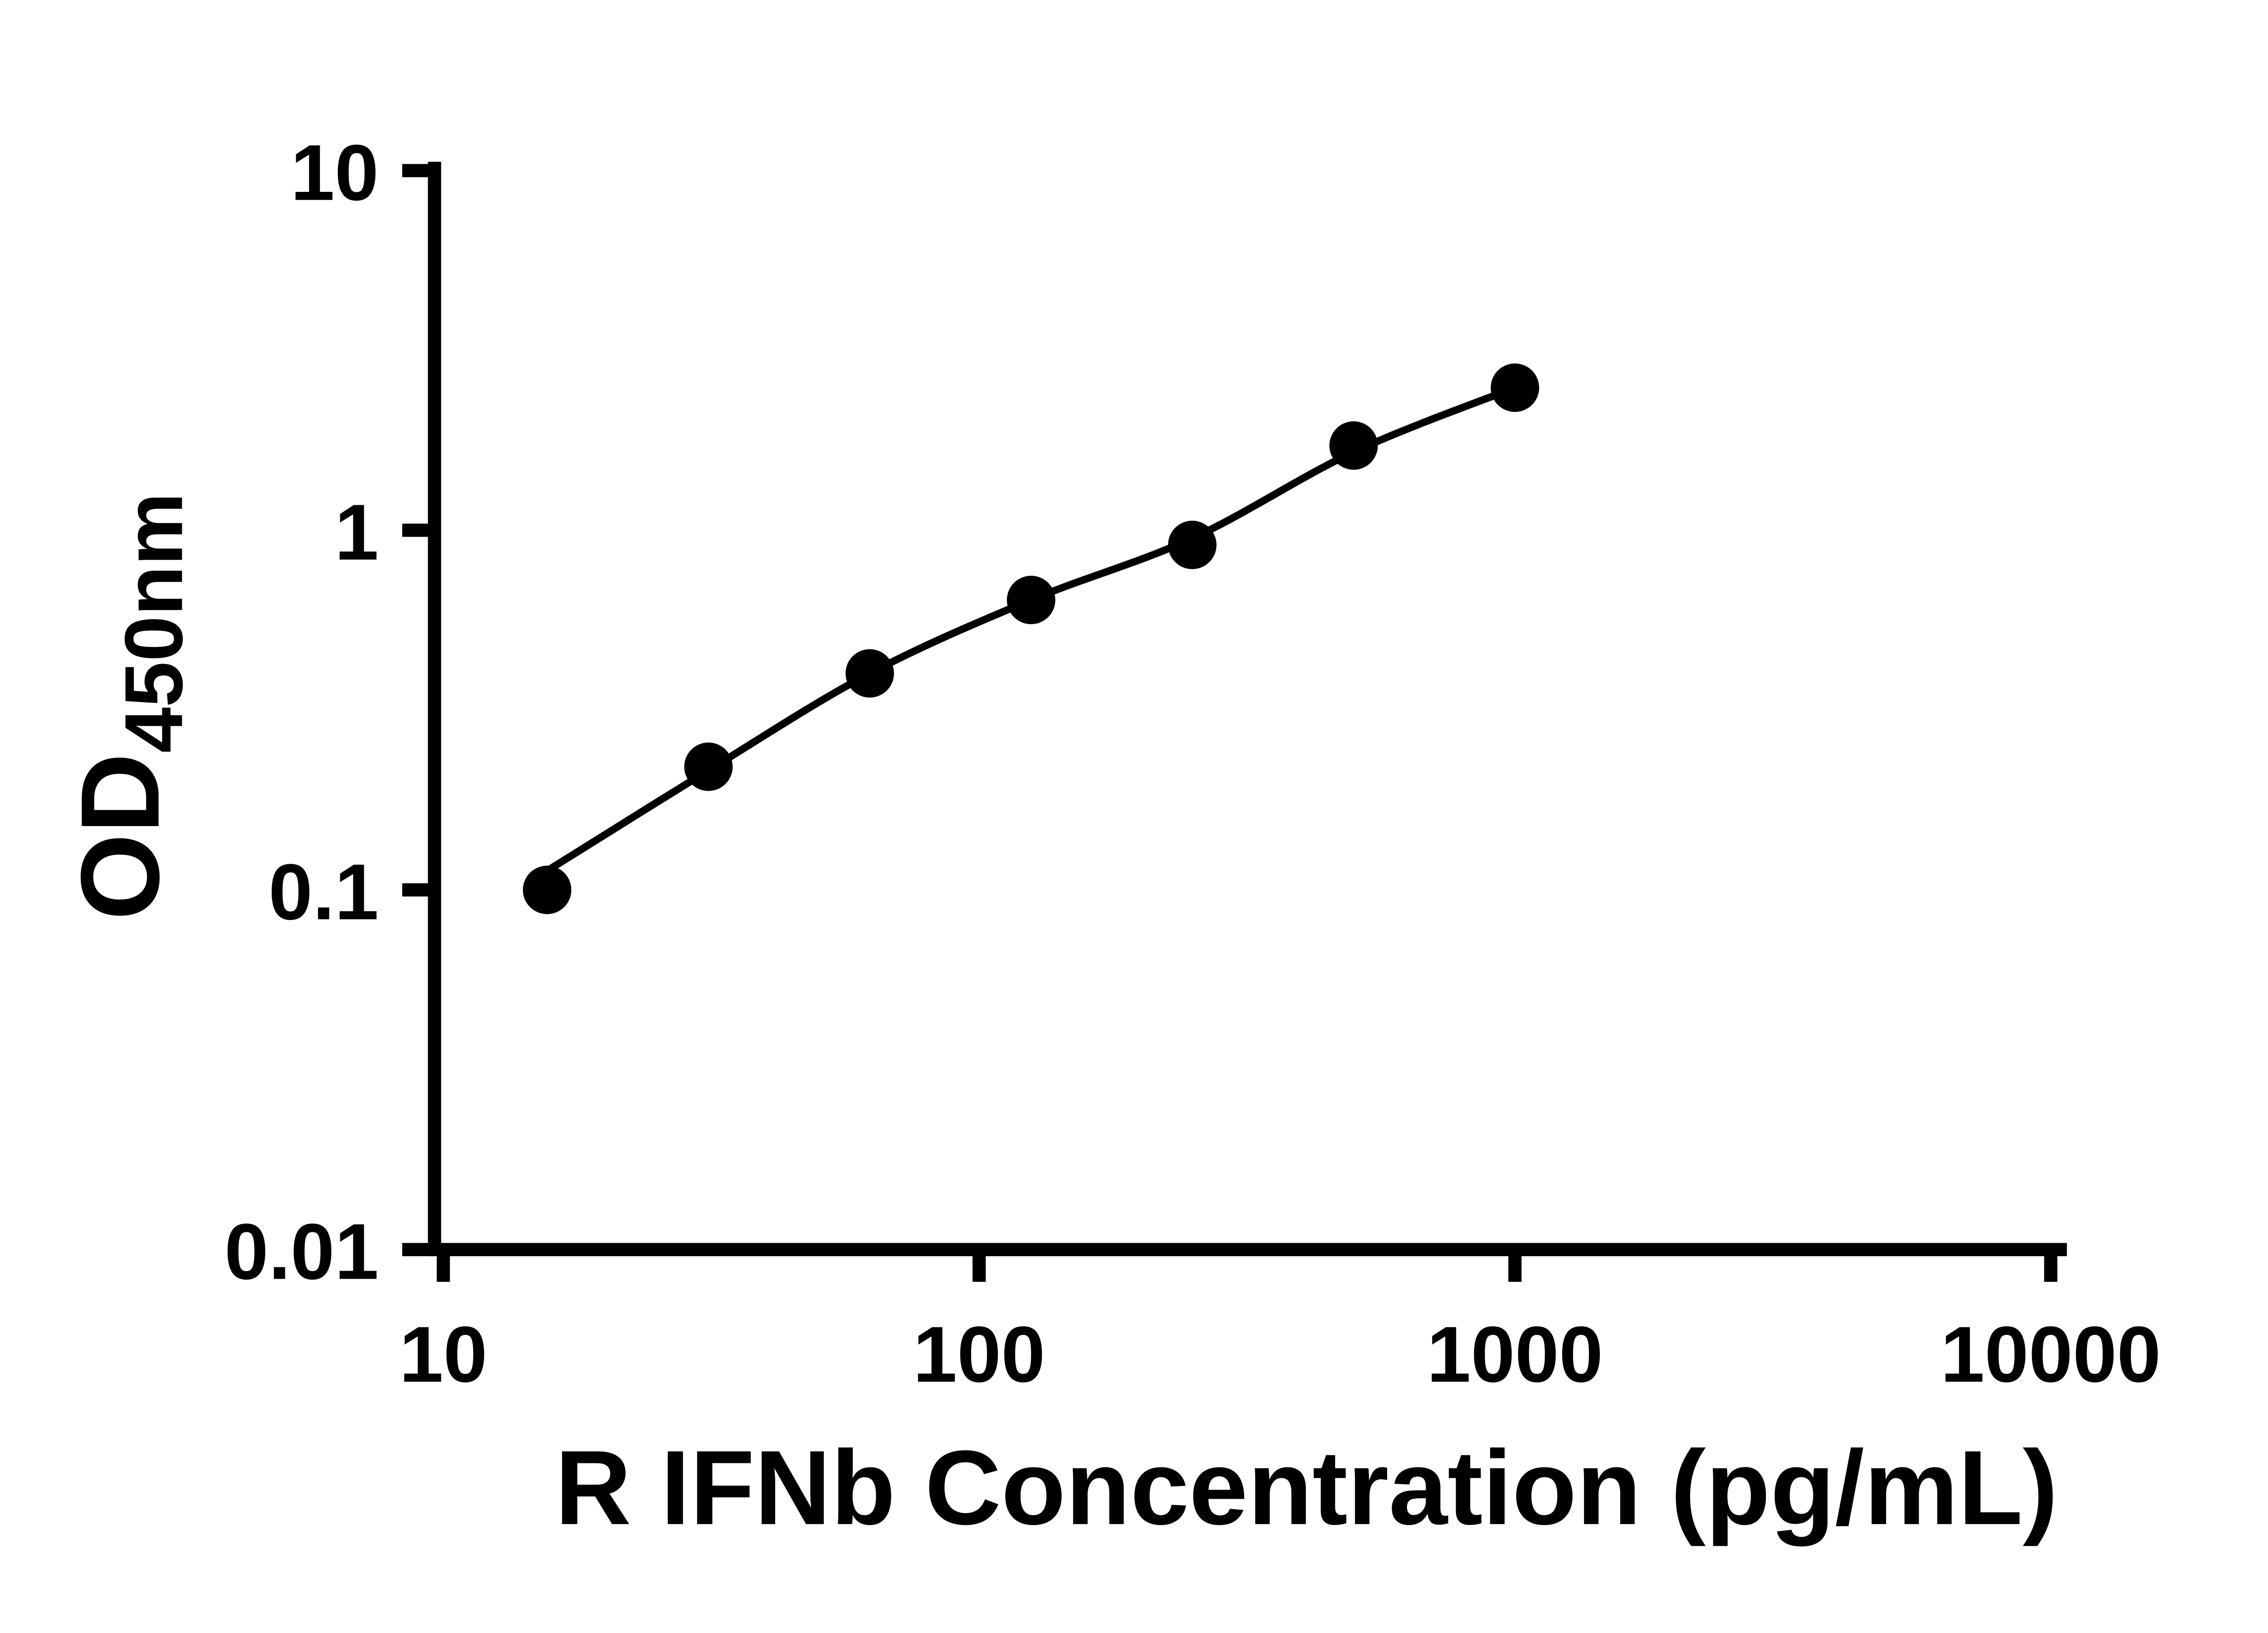 The width and height of the screenshot is (2268, 1633). What do you see at coordinates (443, 1354) in the screenshot?
I see `x-tick-label: 10` at bounding box center [443, 1354].